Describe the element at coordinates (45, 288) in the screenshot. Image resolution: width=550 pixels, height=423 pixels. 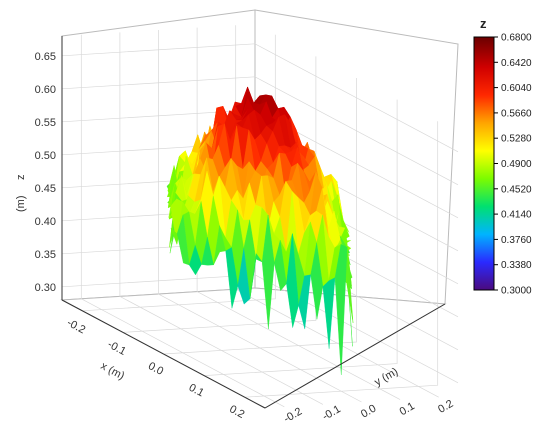
I see `z-tick-label: 0.30` at that location.